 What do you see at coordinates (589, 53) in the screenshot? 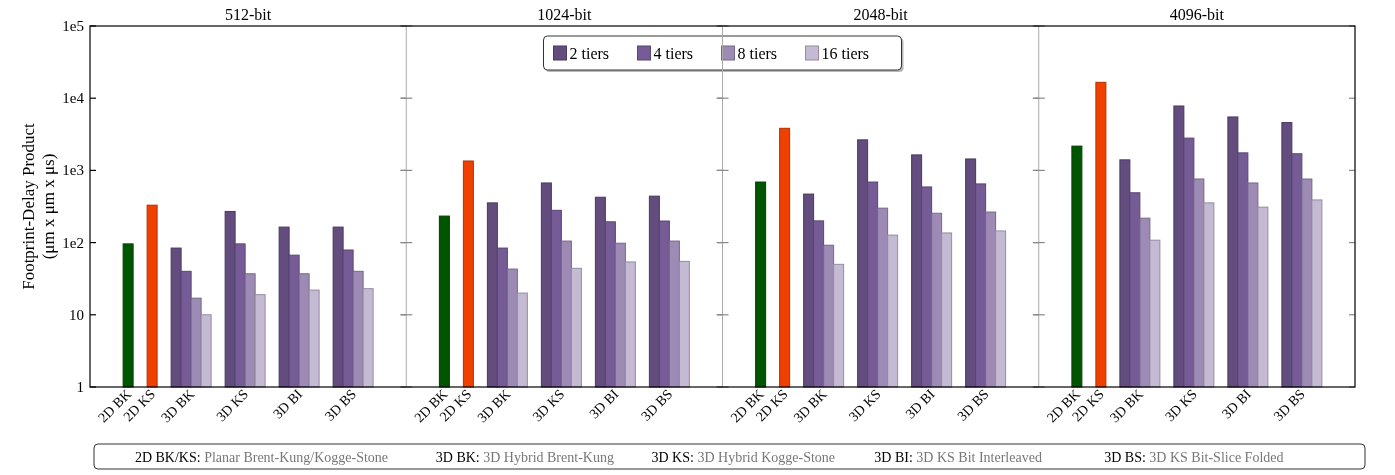
I see `legend-label: 2 tiers` at bounding box center [589, 53].